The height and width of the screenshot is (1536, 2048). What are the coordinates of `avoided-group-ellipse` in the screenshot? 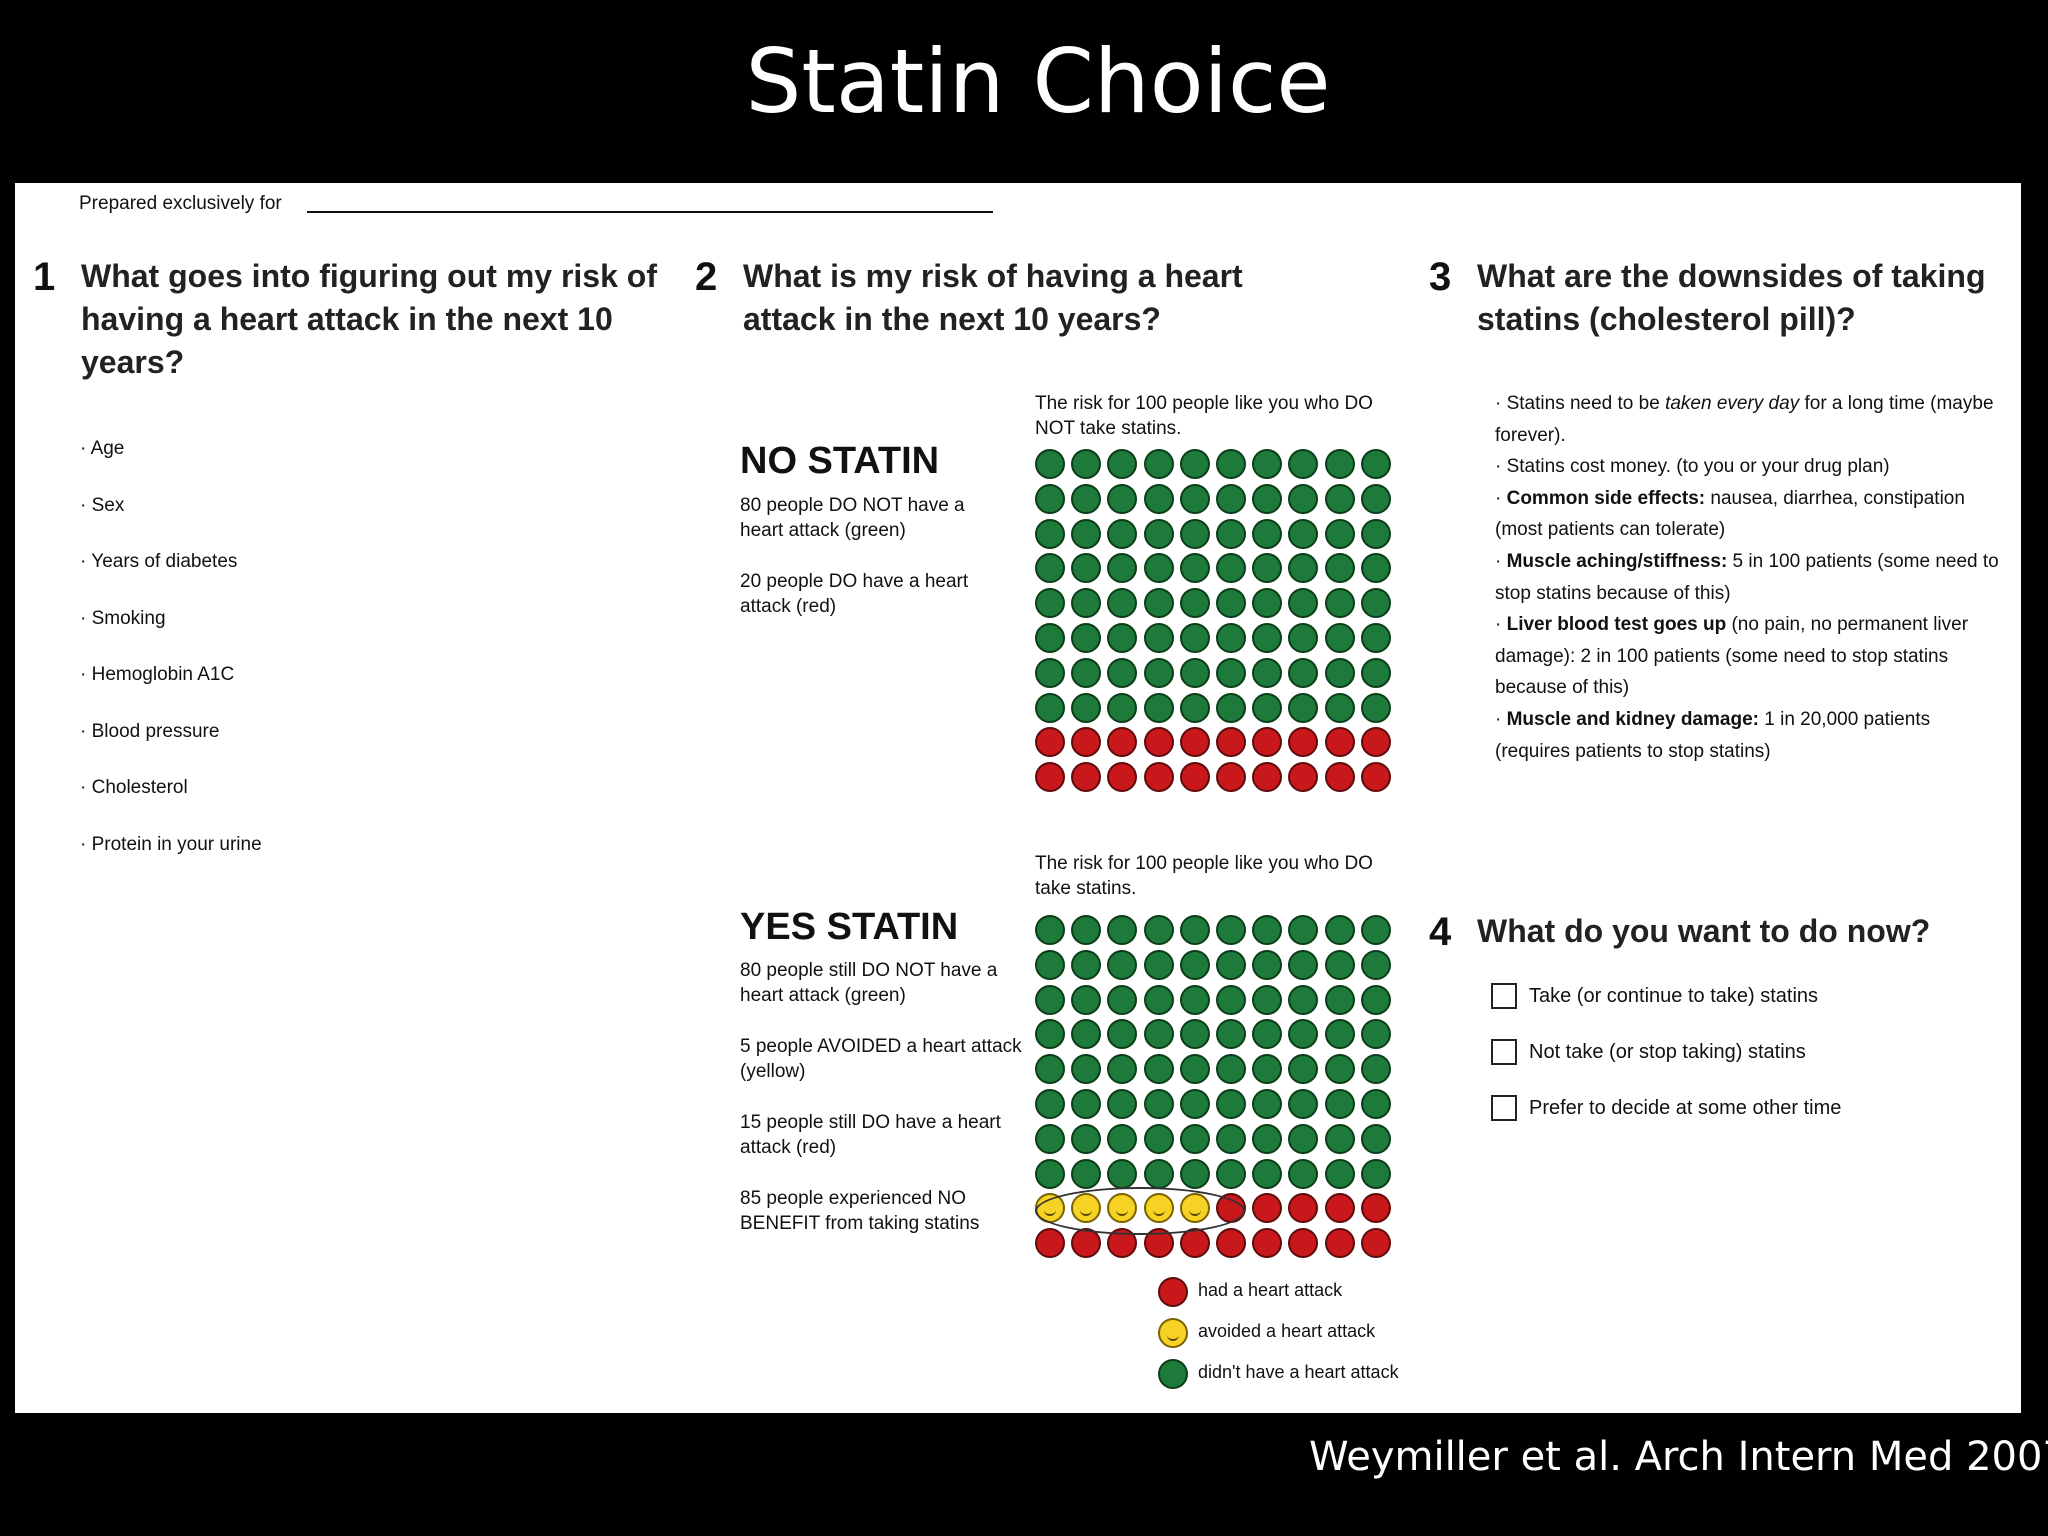 It's located at (1140, 1211).